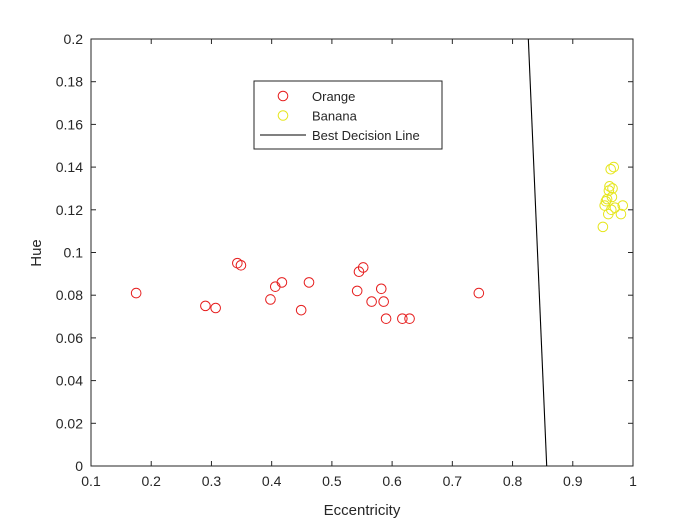 The height and width of the screenshot is (525, 700). What do you see at coordinates (69, 381) in the screenshot?
I see `y-tick-label: 0.04` at bounding box center [69, 381].